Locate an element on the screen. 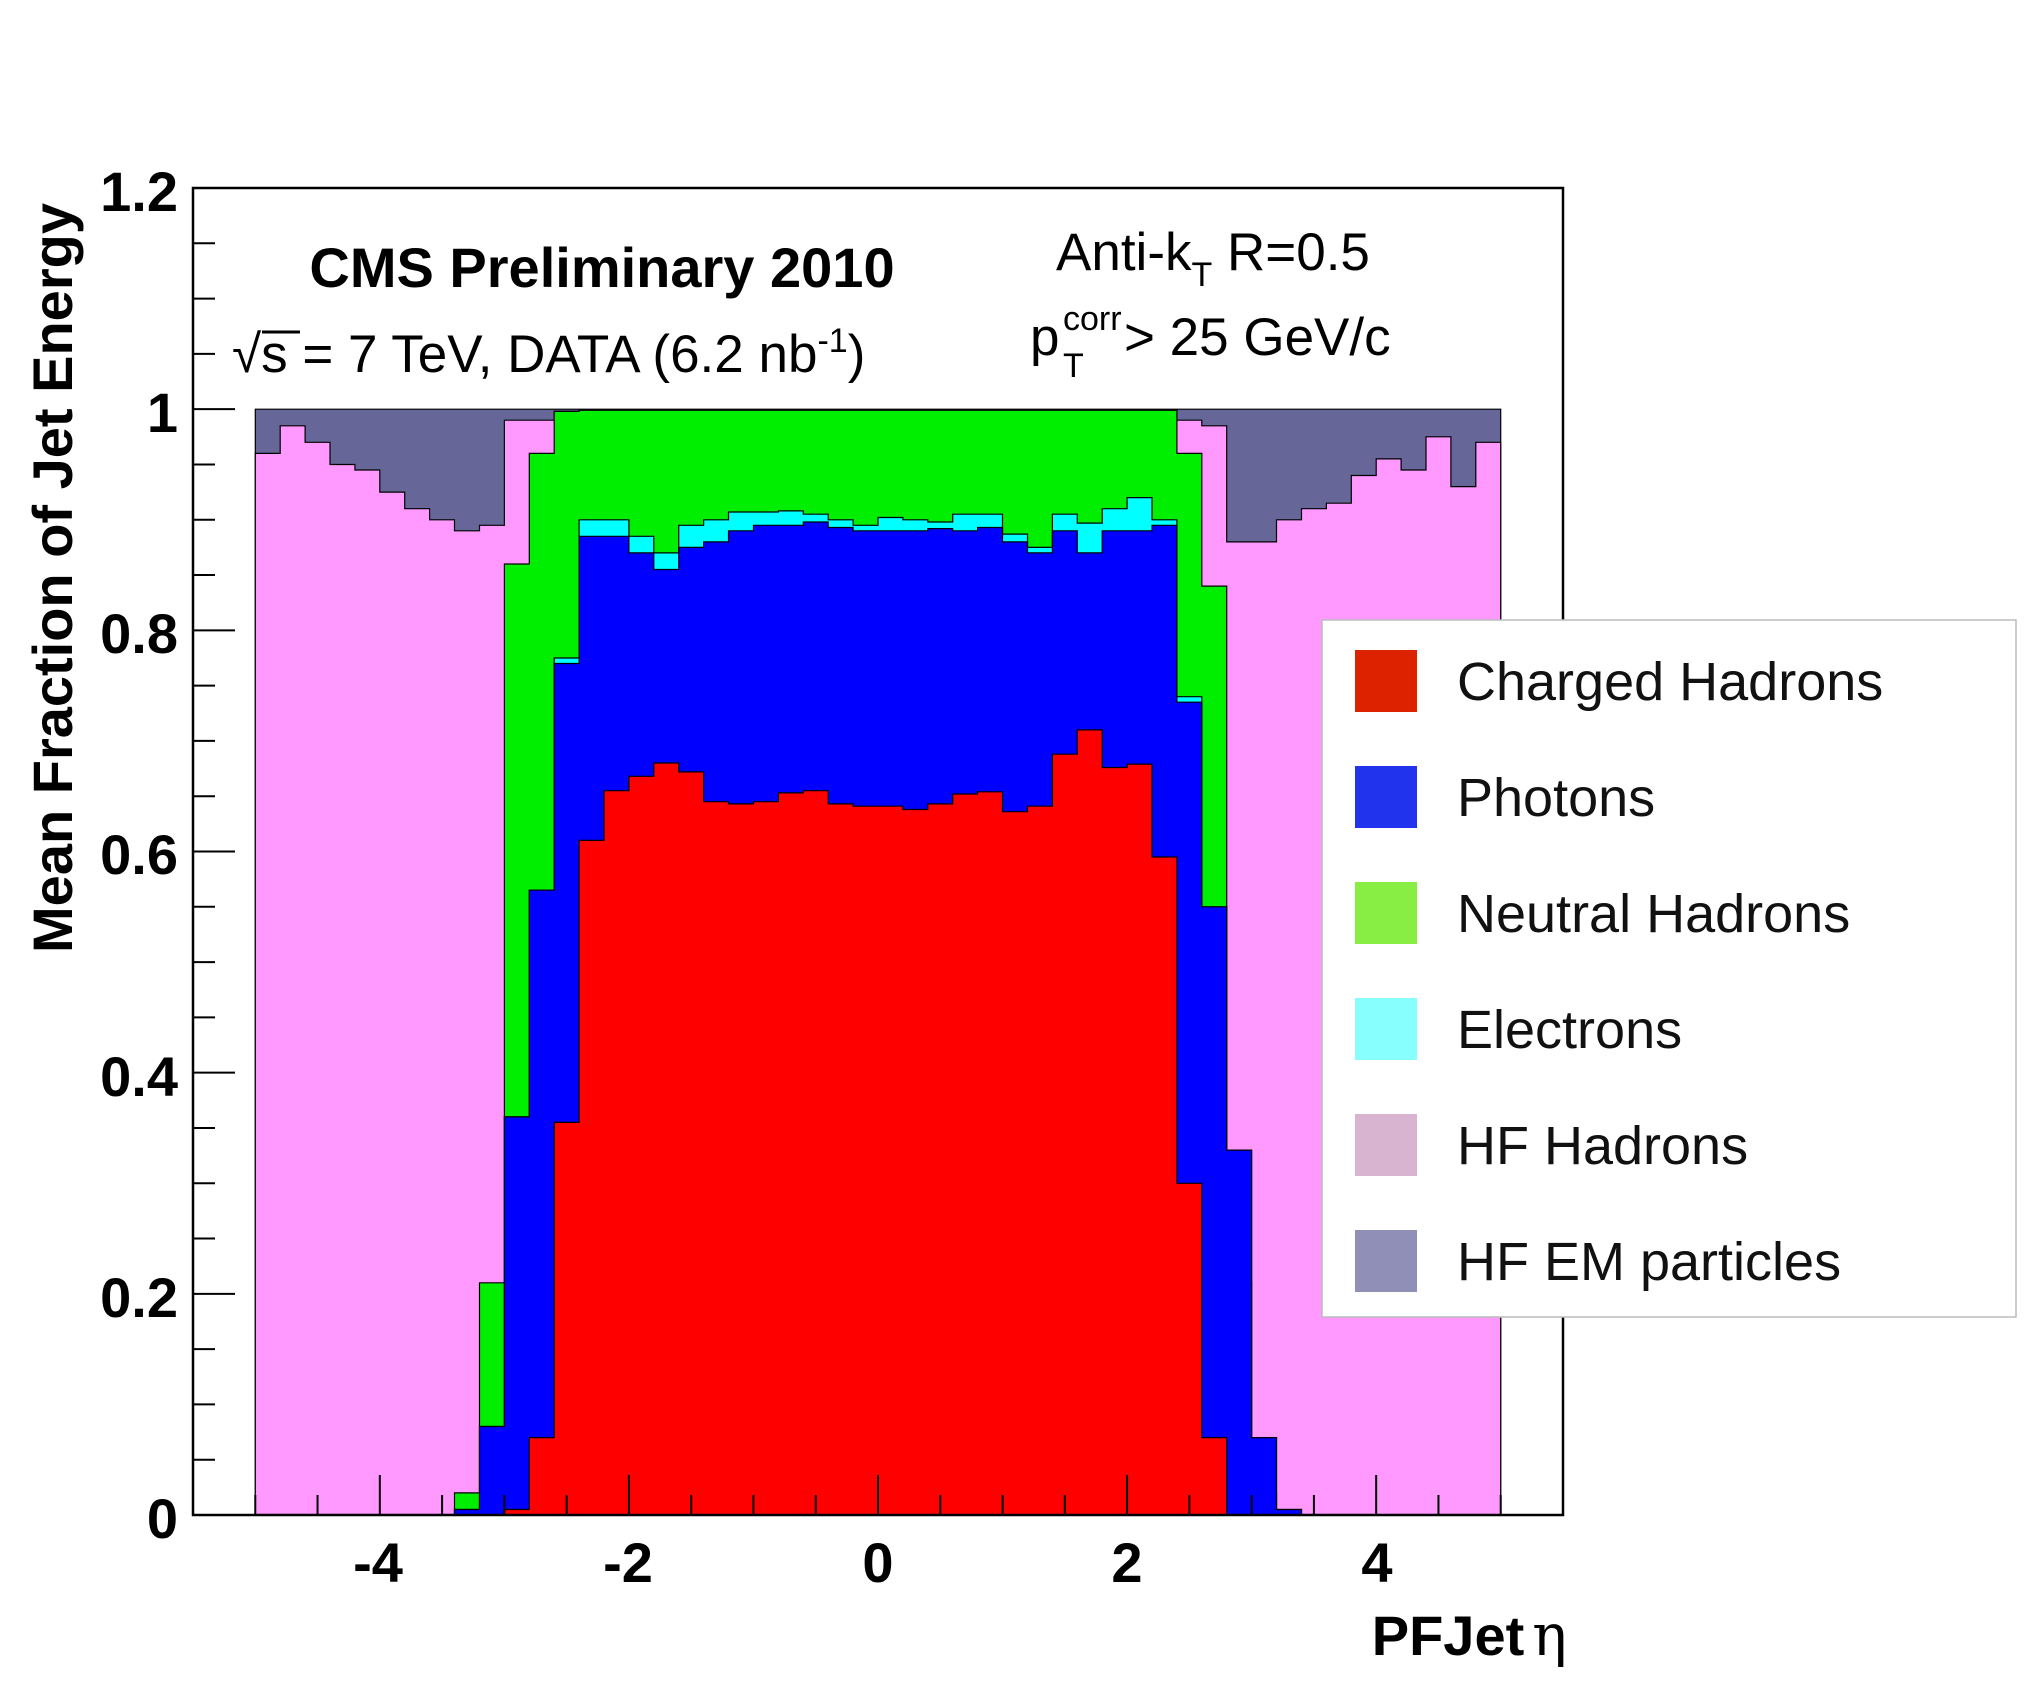 The image size is (2034, 1695). y-tick-label: 0 is located at coordinates (162, 1518).